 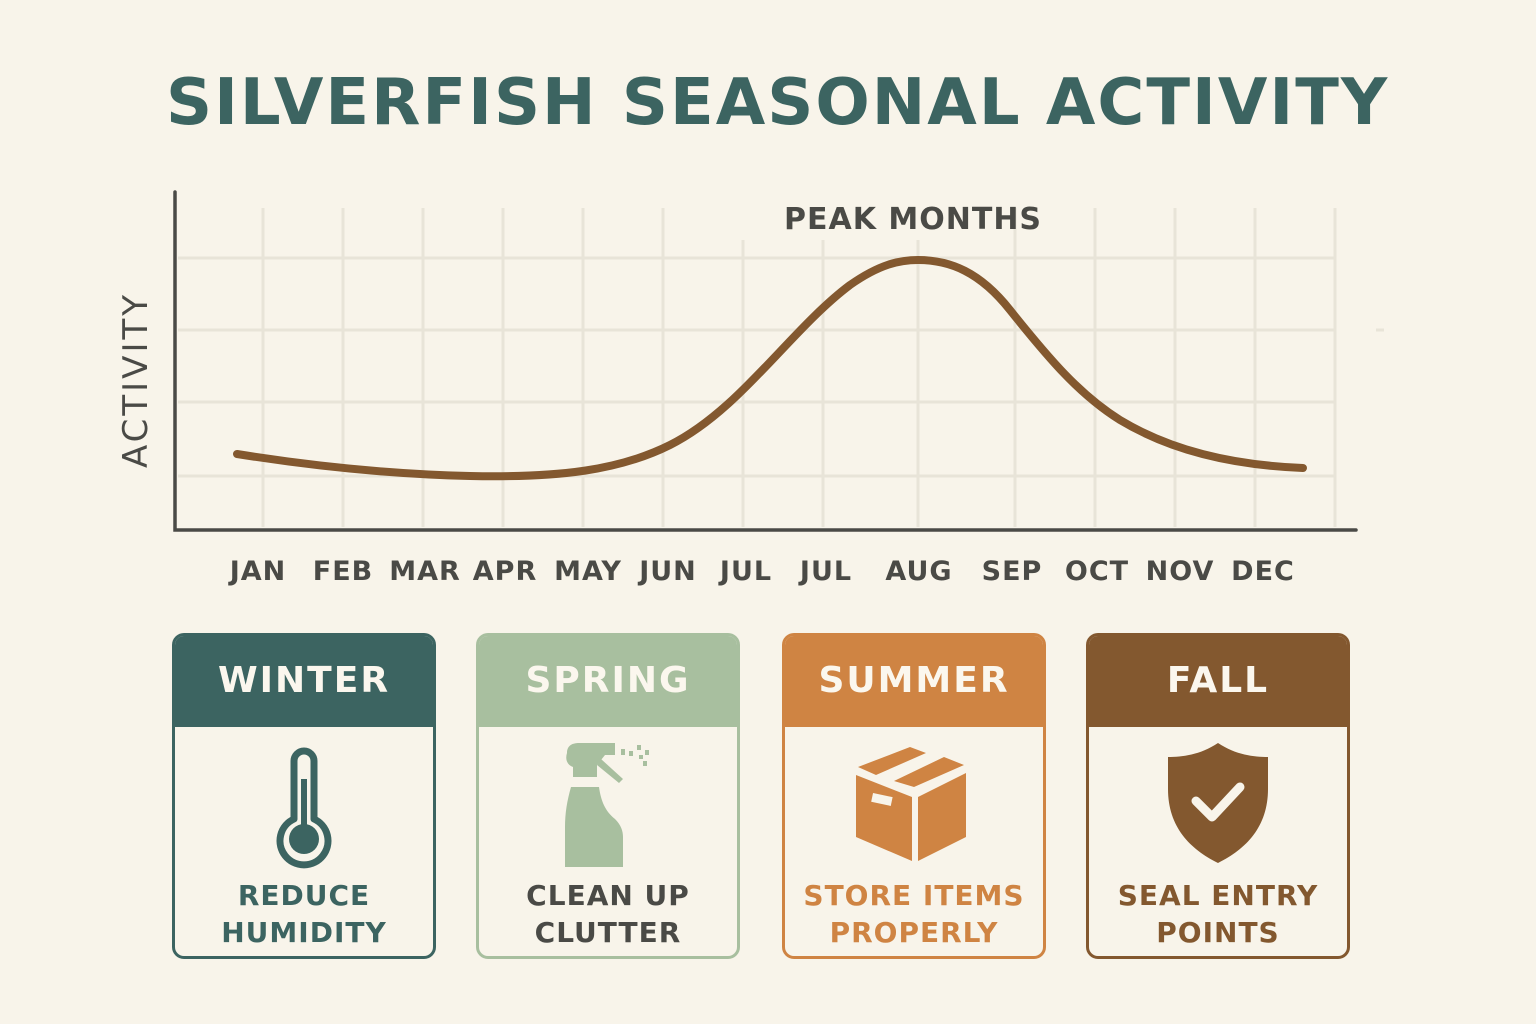 I want to click on card-title: SPRING, so click(x=608, y=680).